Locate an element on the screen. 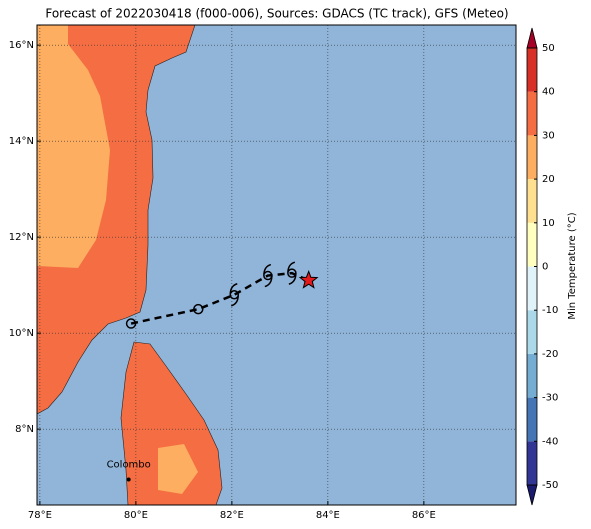 This screenshot has width=591, height=529. y-tick-label: 12°N is located at coordinates (21, 237).